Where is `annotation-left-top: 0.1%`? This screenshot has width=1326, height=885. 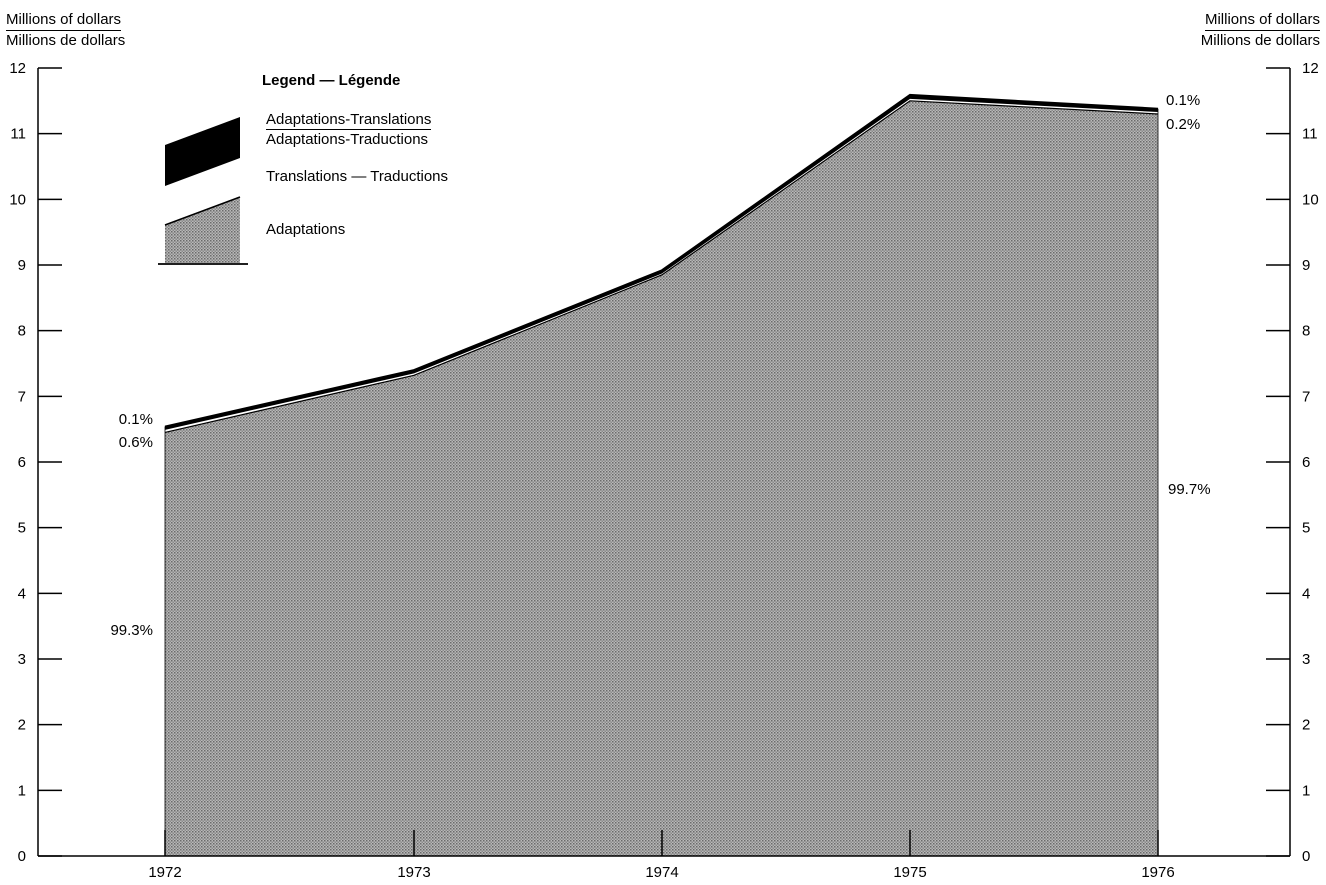 annotation-left-top: 0.1% is located at coordinates (136, 419).